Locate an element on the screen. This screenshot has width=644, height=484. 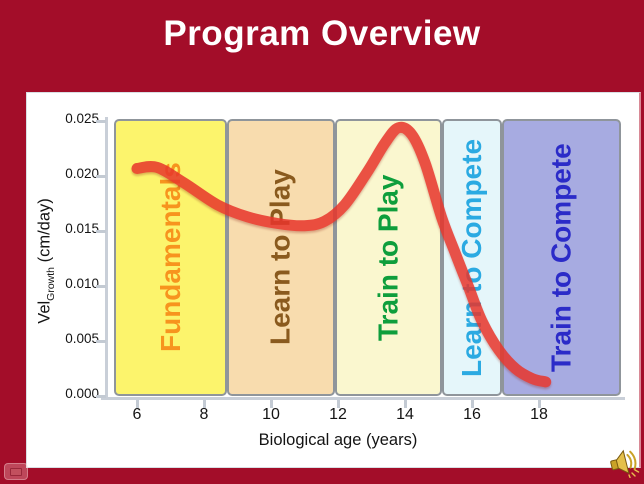
x-tick-label: 8 is located at coordinates (204, 414).